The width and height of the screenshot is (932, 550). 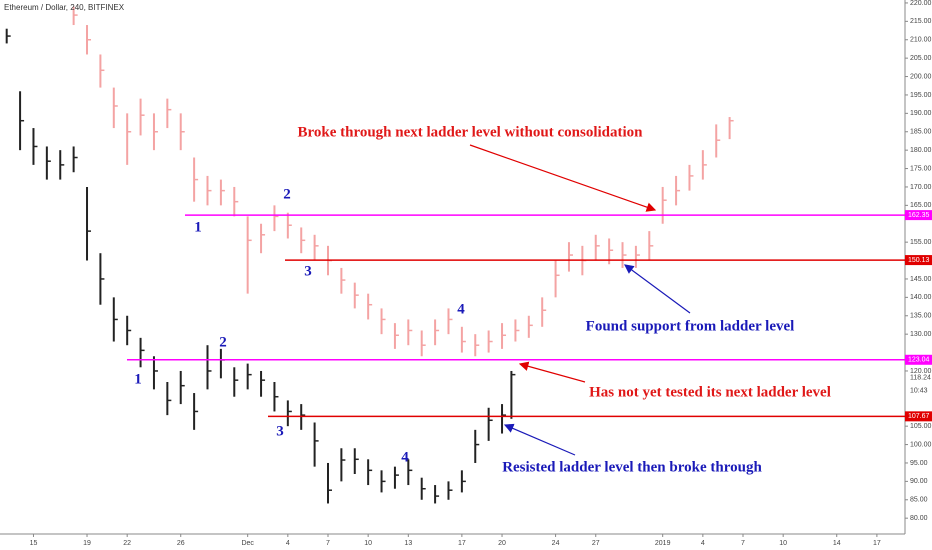 I want to click on x-tick-label: 24, so click(x=556, y=543).